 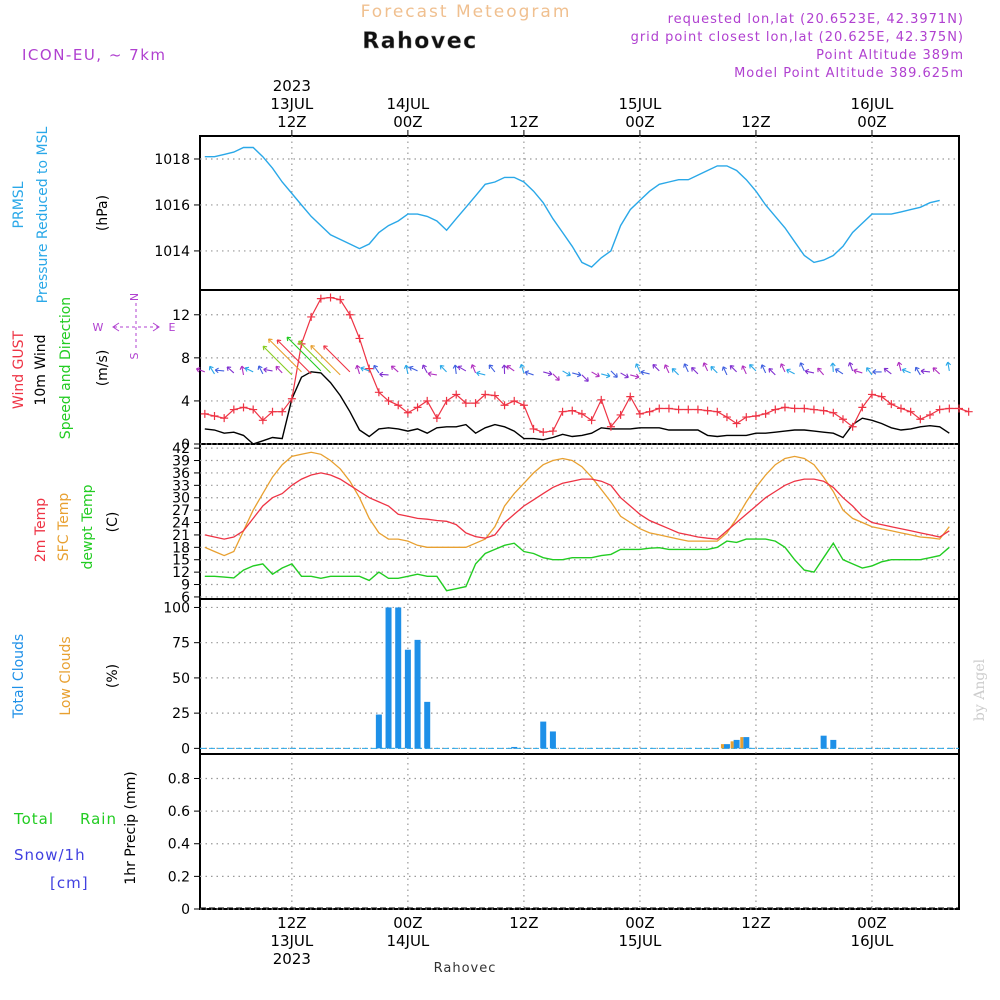 I want to click on temp-tick-label: 6, so click(x=185, y=598).